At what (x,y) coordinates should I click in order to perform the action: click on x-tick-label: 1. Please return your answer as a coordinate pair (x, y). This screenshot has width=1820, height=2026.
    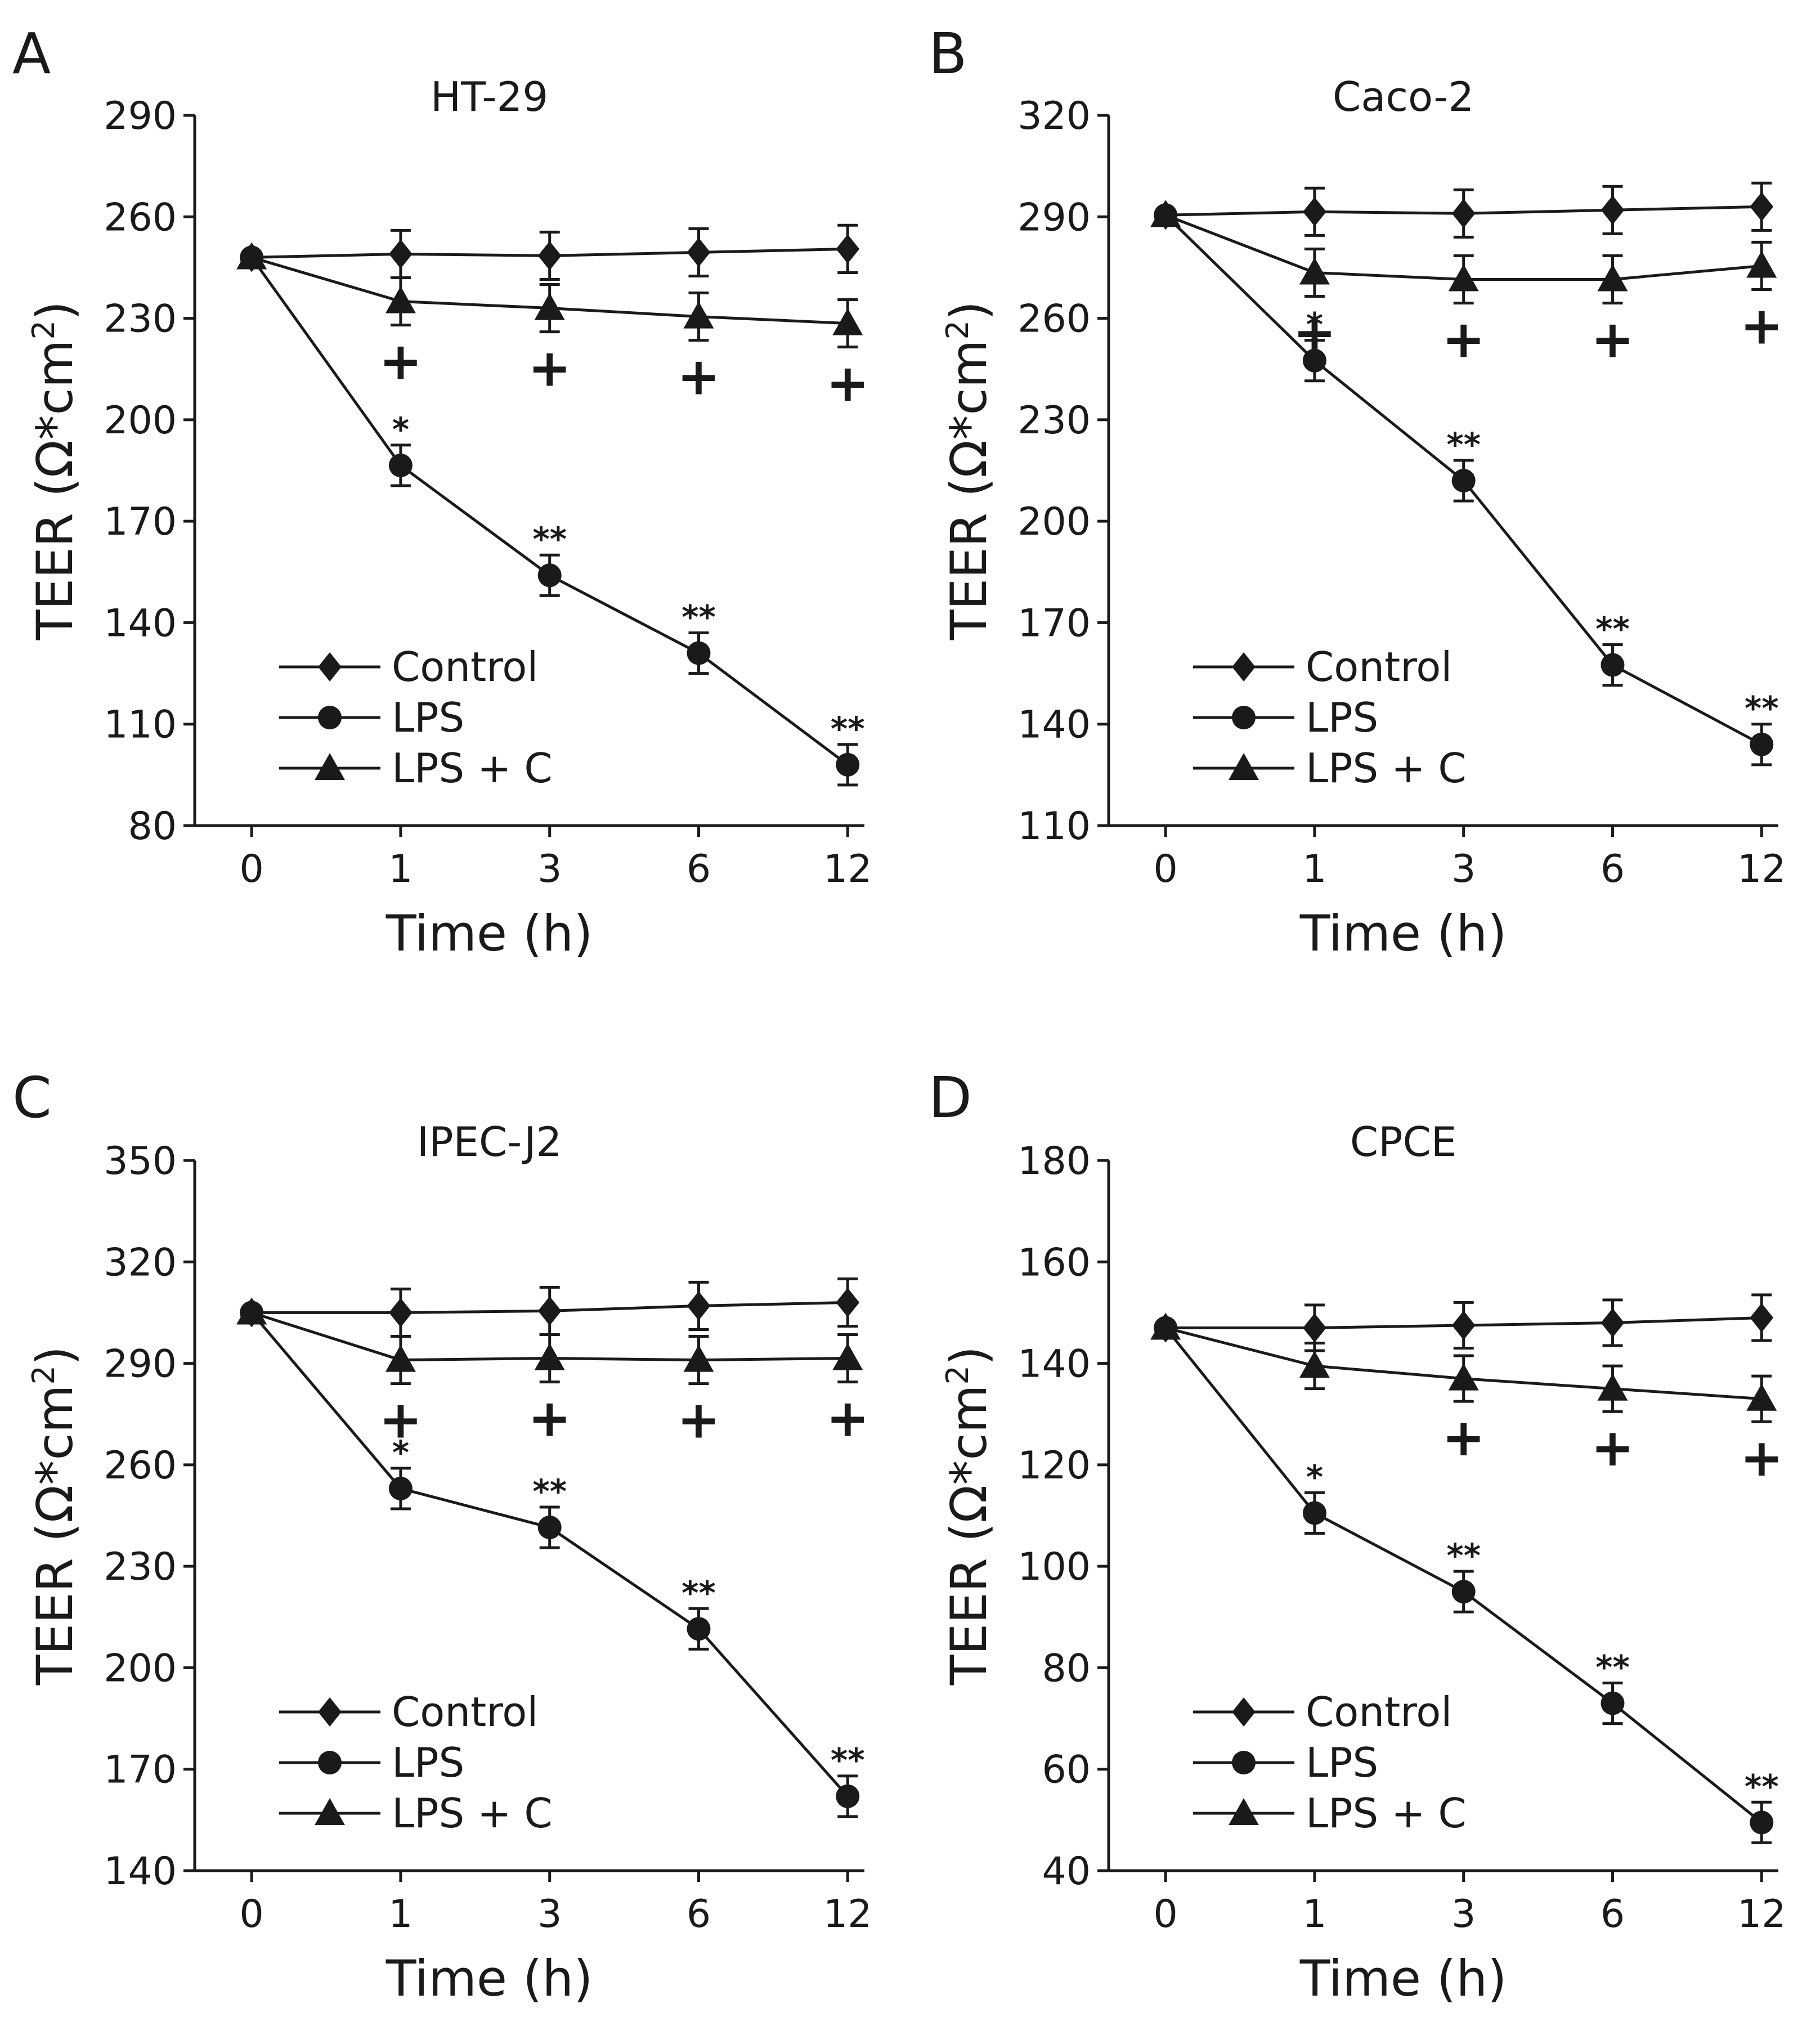
    Looking at the image, I should click on (400, 869).